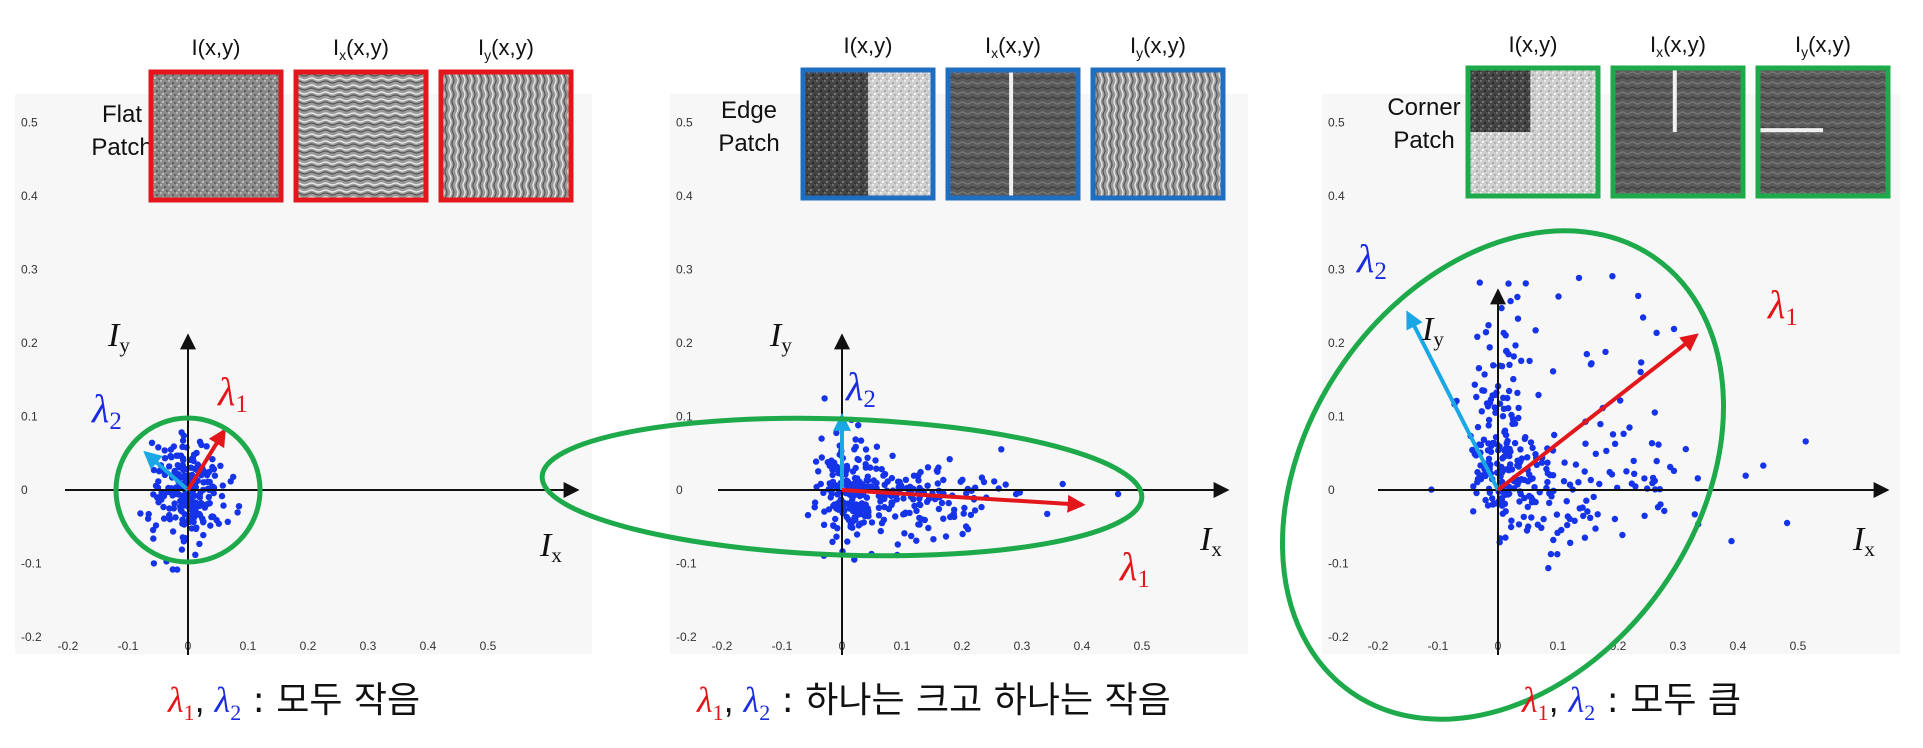  What do you see at coordinates (308, 646) in the screenshot?
I see `x-tick-label: 0.2` at bounding box center [308, 646].